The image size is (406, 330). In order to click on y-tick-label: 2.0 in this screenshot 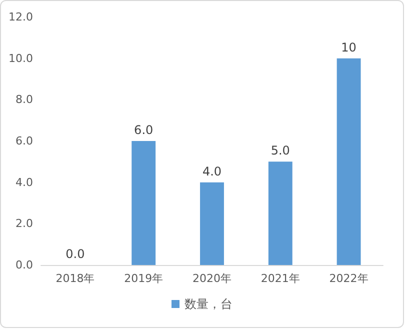, I will do `click(24, 223)`.